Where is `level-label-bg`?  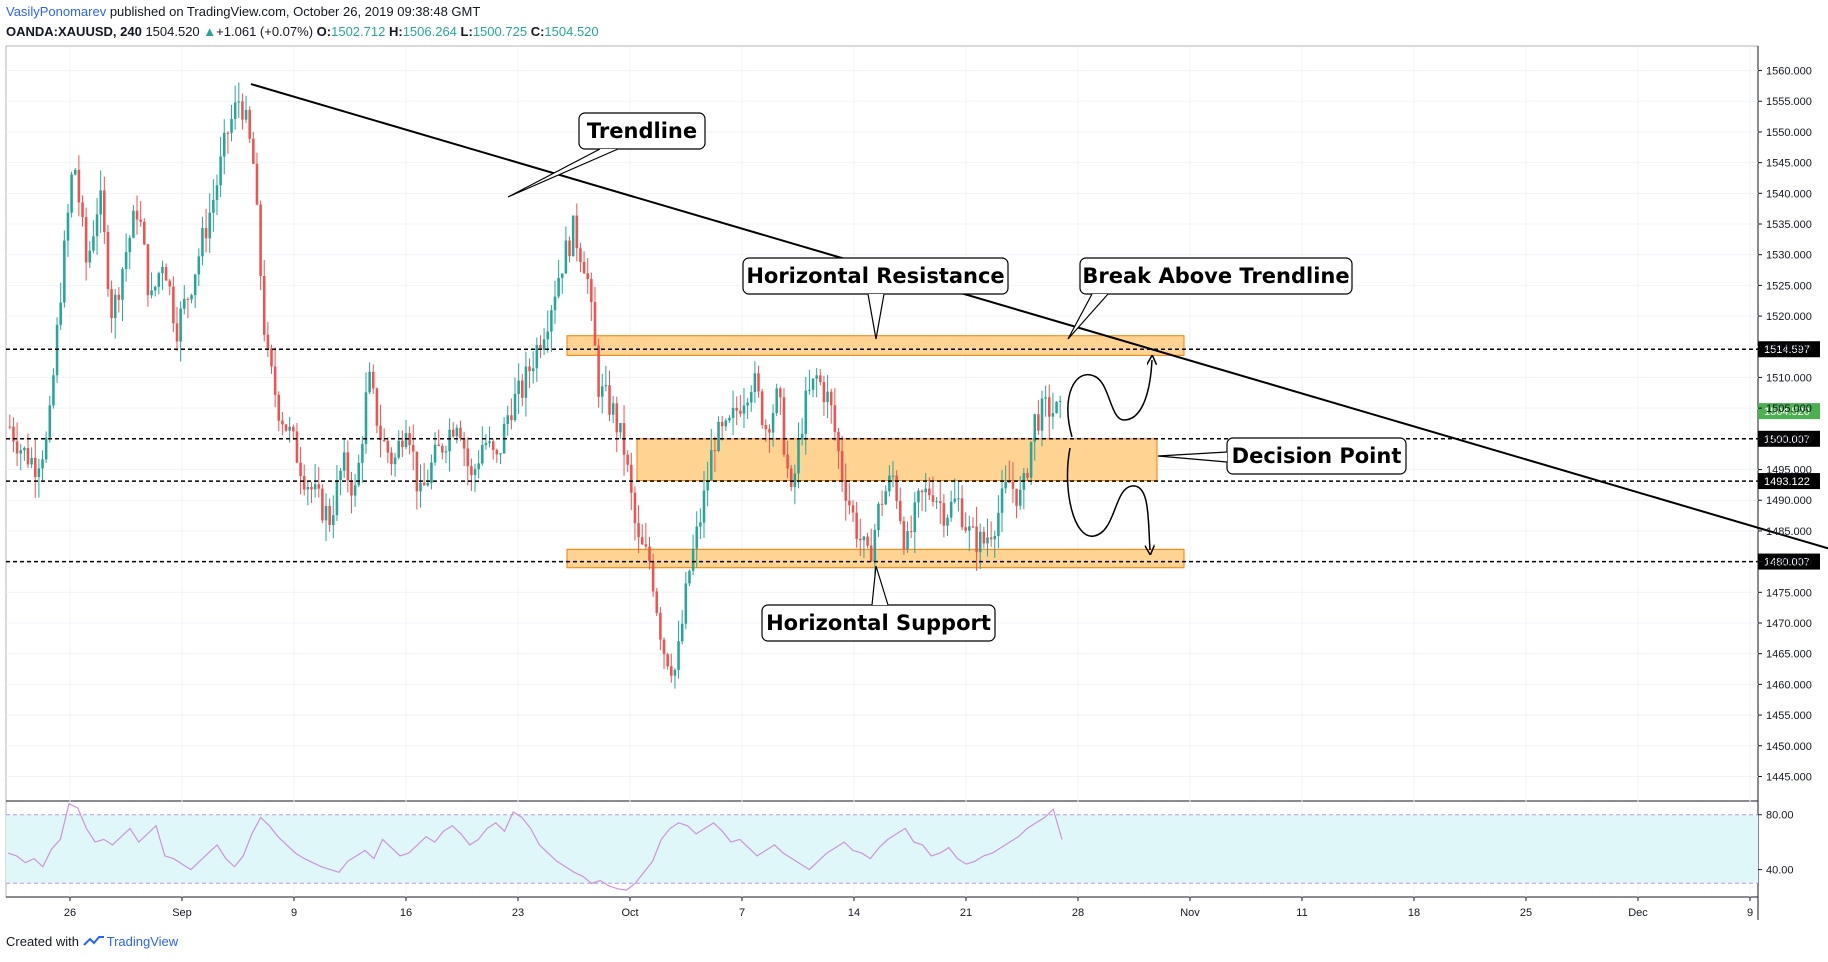 level-label-bg is located at coordinates (1789, 349).